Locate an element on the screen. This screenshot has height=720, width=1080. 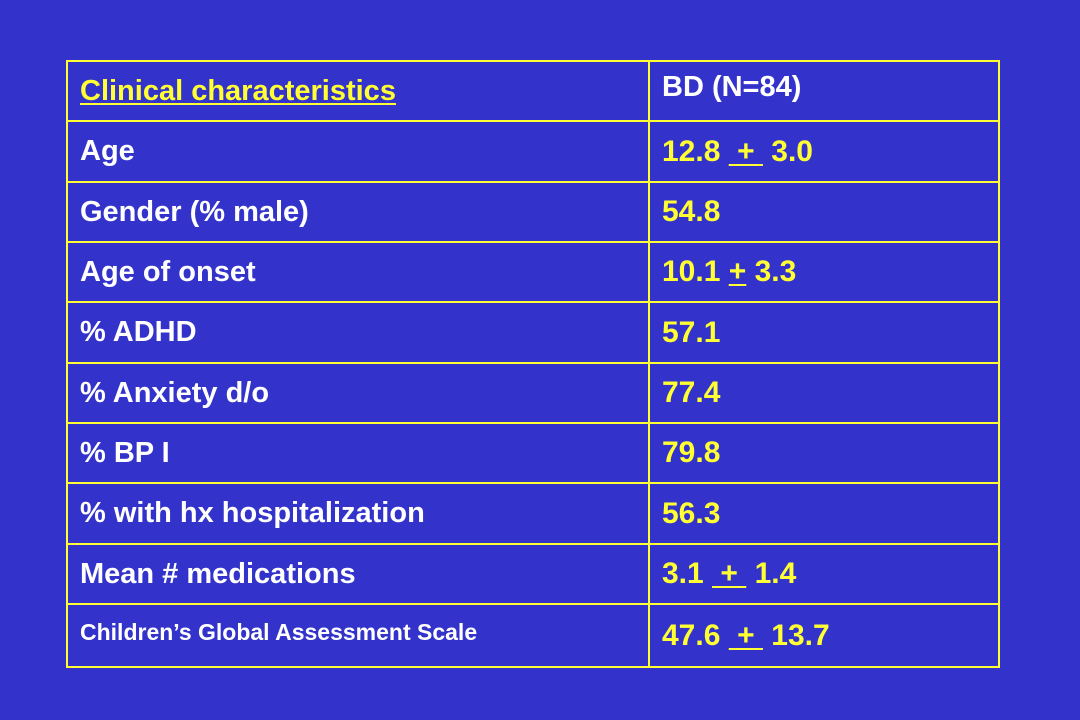
table-row: % ADHD 57.1 is located at coordinates (533, 332).